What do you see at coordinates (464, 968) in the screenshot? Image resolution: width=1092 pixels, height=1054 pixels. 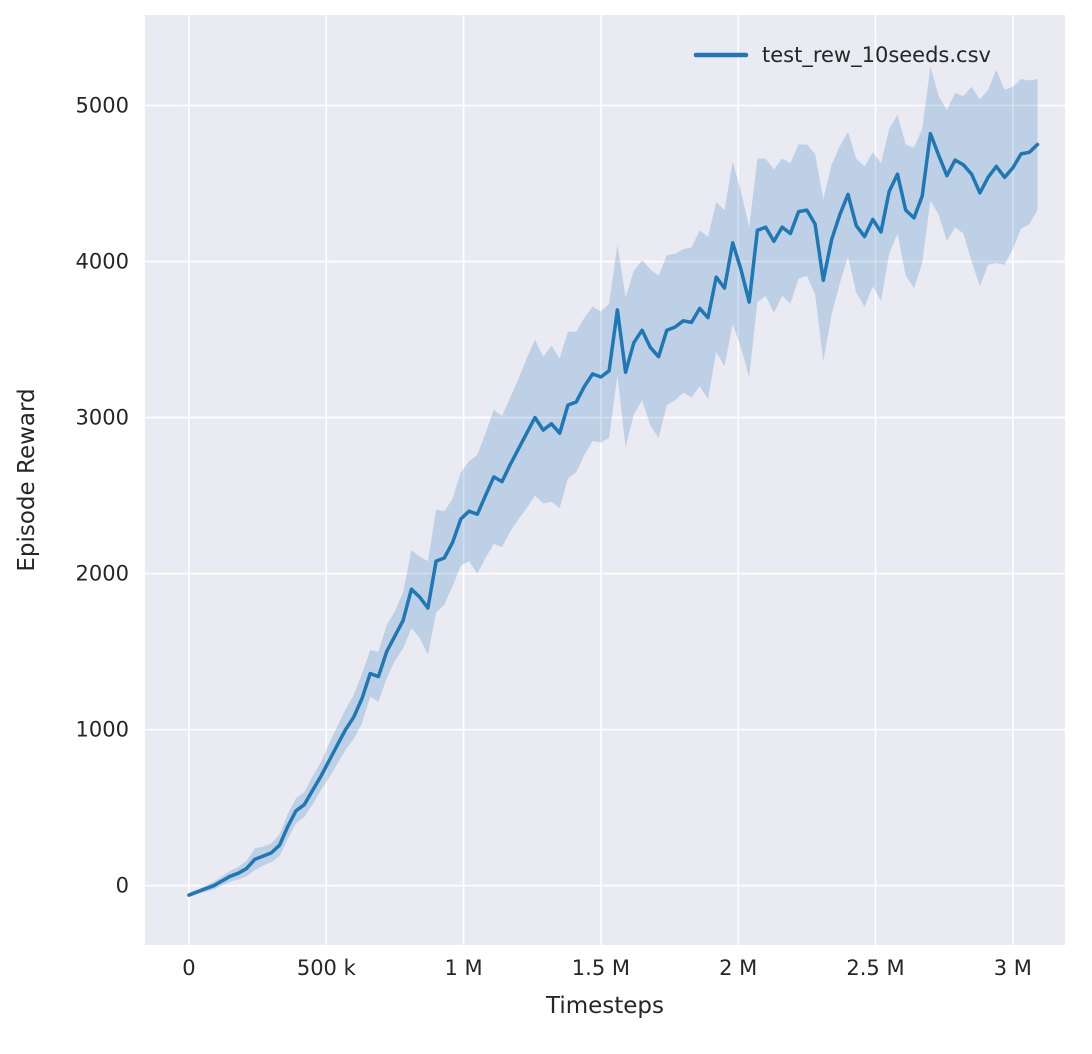 I see `x-tick-label: 1 M` at bounding box center [464, 968].